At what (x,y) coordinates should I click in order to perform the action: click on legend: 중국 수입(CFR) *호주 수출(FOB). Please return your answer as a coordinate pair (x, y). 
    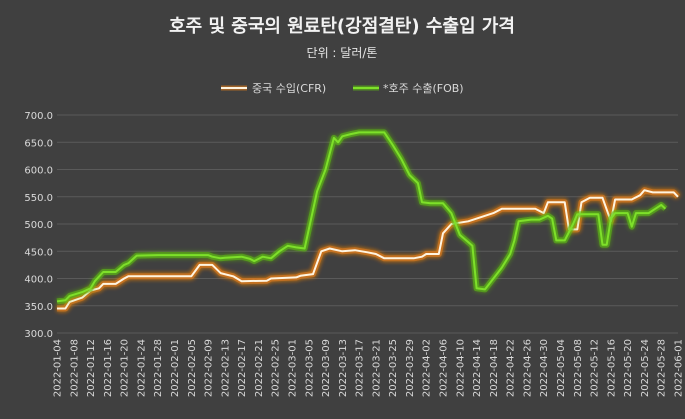
    Looking at the image, I should click on (342, 88).